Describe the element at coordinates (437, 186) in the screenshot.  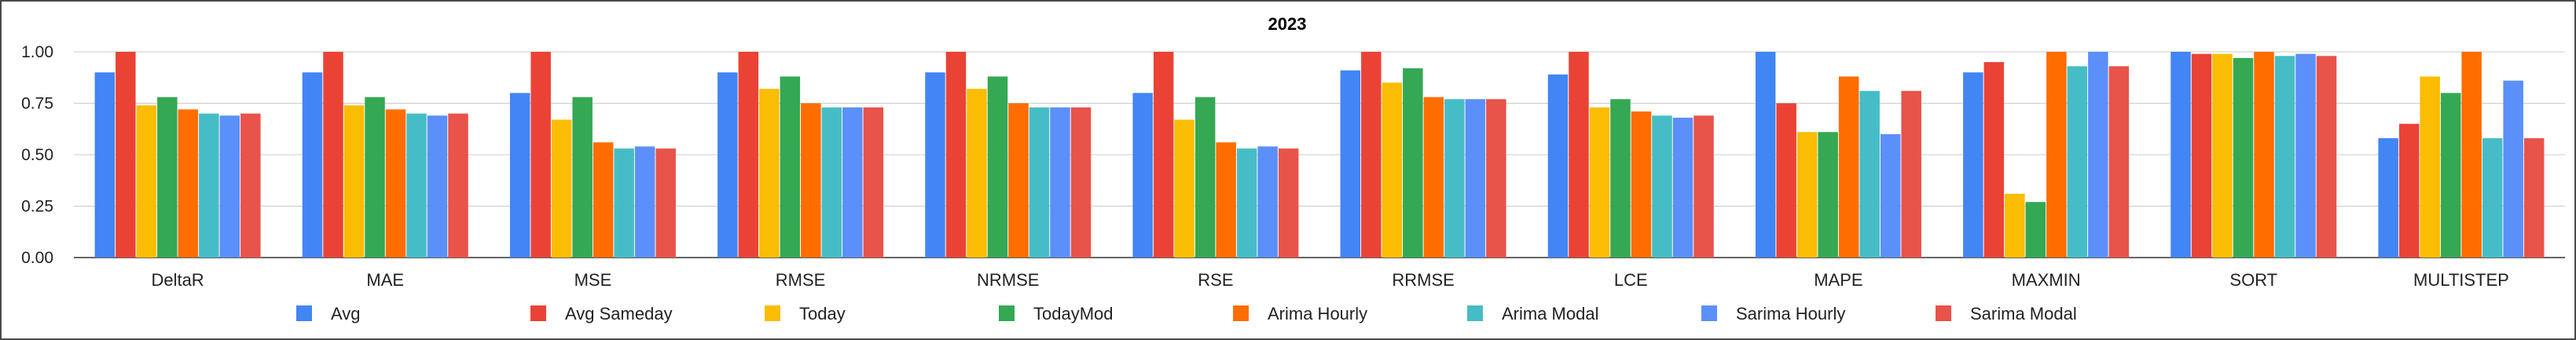
I see `bar-sarima-hourly-mae` at that location.